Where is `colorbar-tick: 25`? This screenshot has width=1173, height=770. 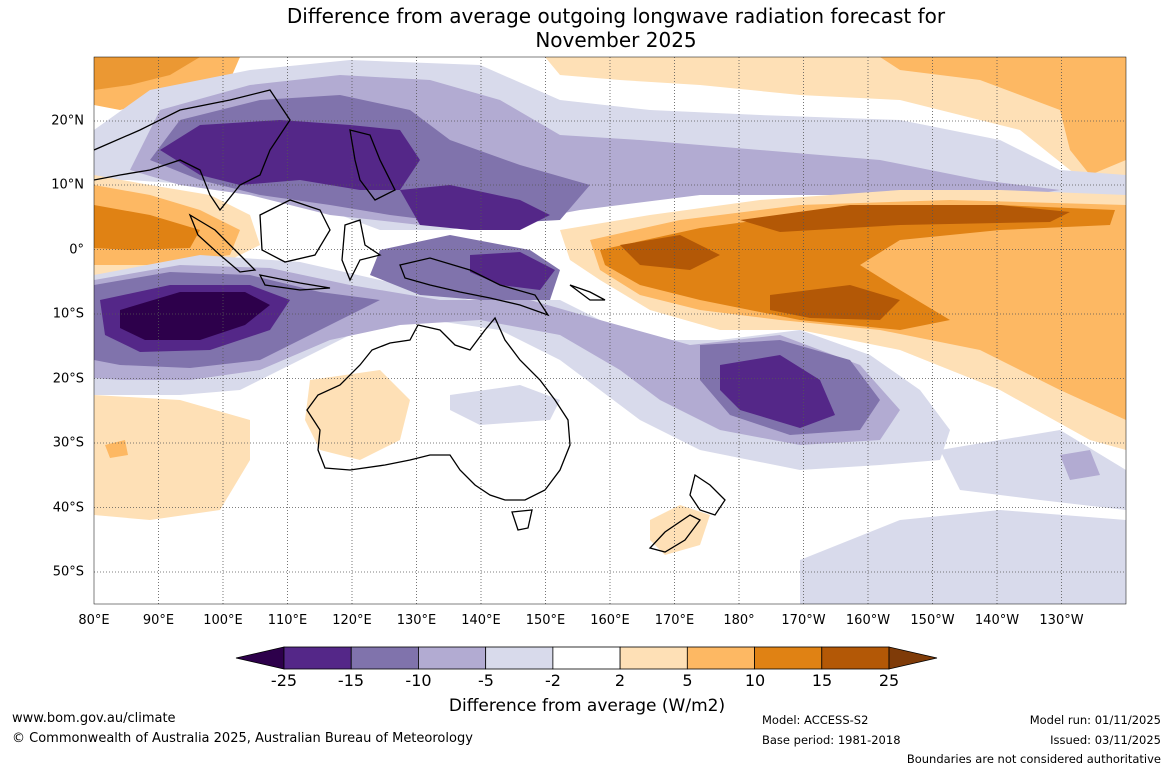
colorbar-tick: 25 is located at coordinates (889, 680).